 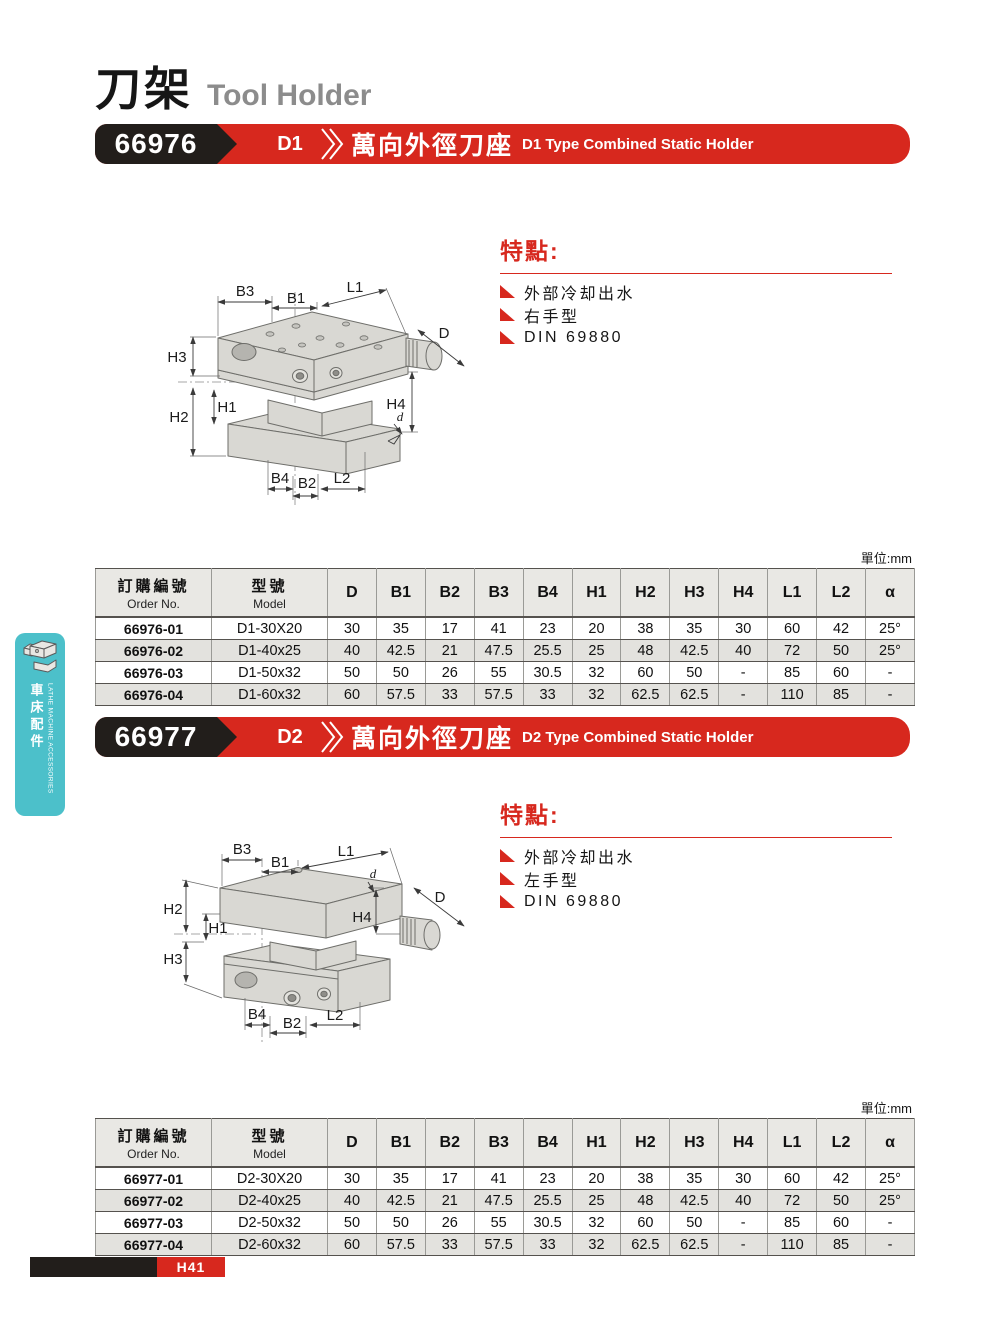 I want to click on banner-title-en: D2 Type Combined Static Holder, so click(x=638, y=737).